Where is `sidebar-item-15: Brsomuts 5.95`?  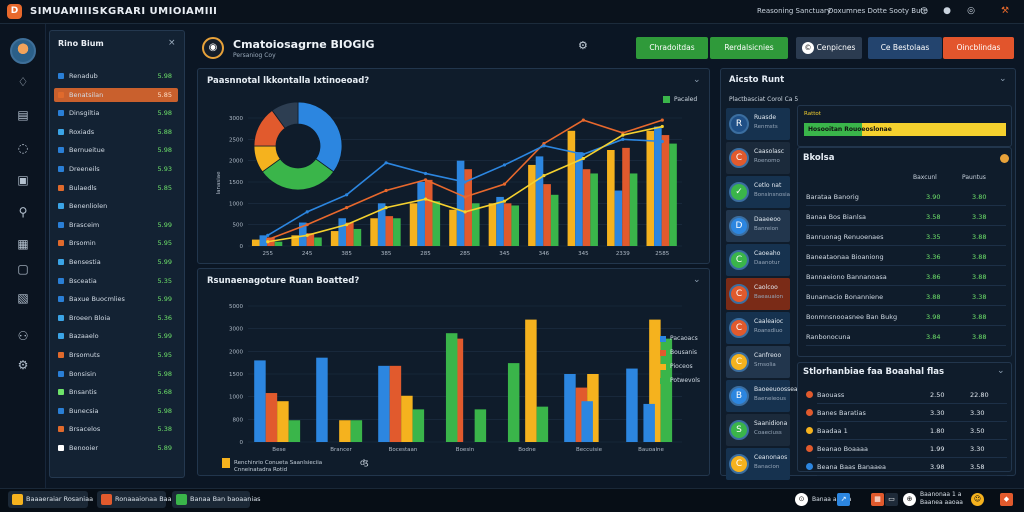 sidebar-item-15: Brsomuts 5.95 is located at coordinates (116, 355).